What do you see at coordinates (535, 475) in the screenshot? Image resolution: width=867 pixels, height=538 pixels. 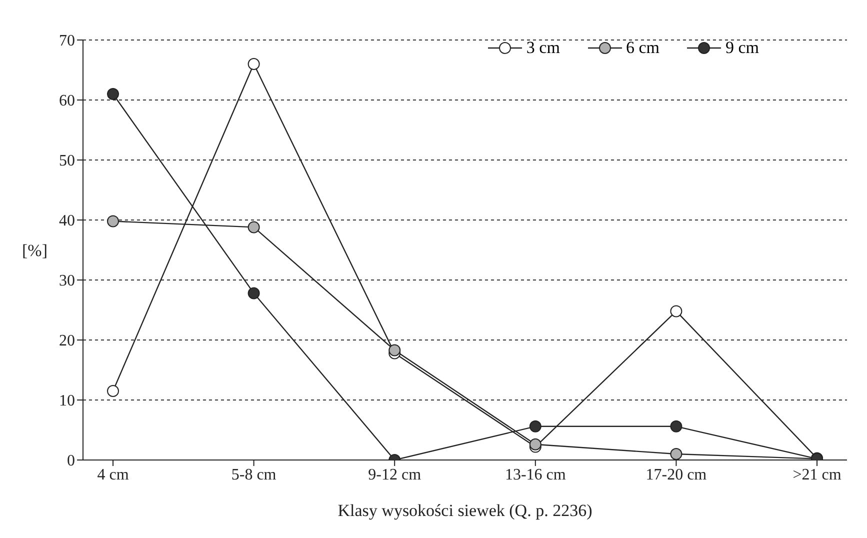 I see `x-tick-label: 13-16 cm` at bounding box center [535, 475].